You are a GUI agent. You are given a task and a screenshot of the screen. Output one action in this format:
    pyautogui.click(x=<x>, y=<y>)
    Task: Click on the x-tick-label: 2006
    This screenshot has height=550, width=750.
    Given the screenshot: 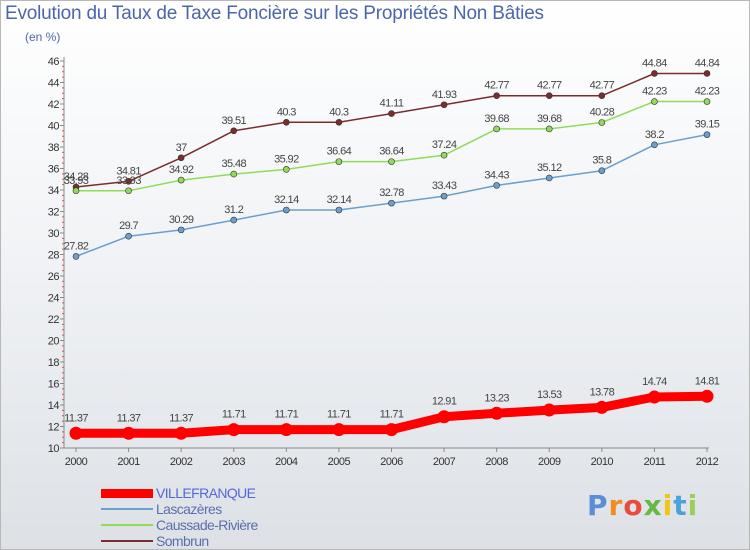 What is the action you would take?
    pyautogui.click(x=391, y=462)
    